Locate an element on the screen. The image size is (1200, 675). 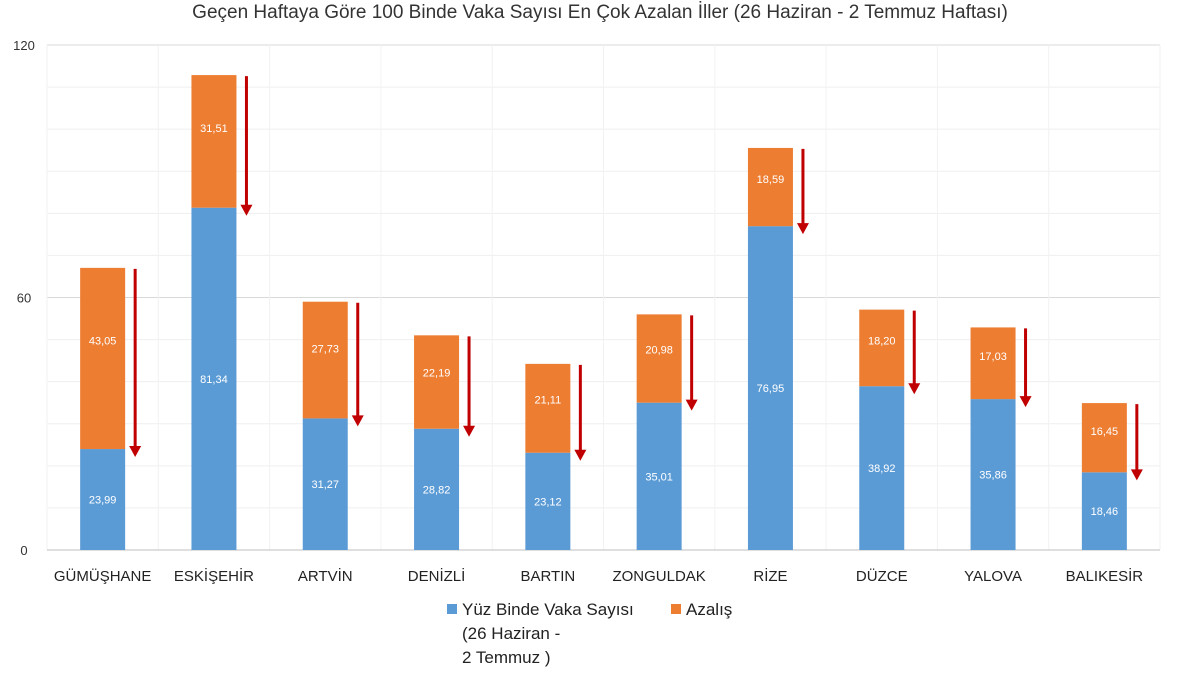
category-label: BARTIN is located at coordinates (547, 576).